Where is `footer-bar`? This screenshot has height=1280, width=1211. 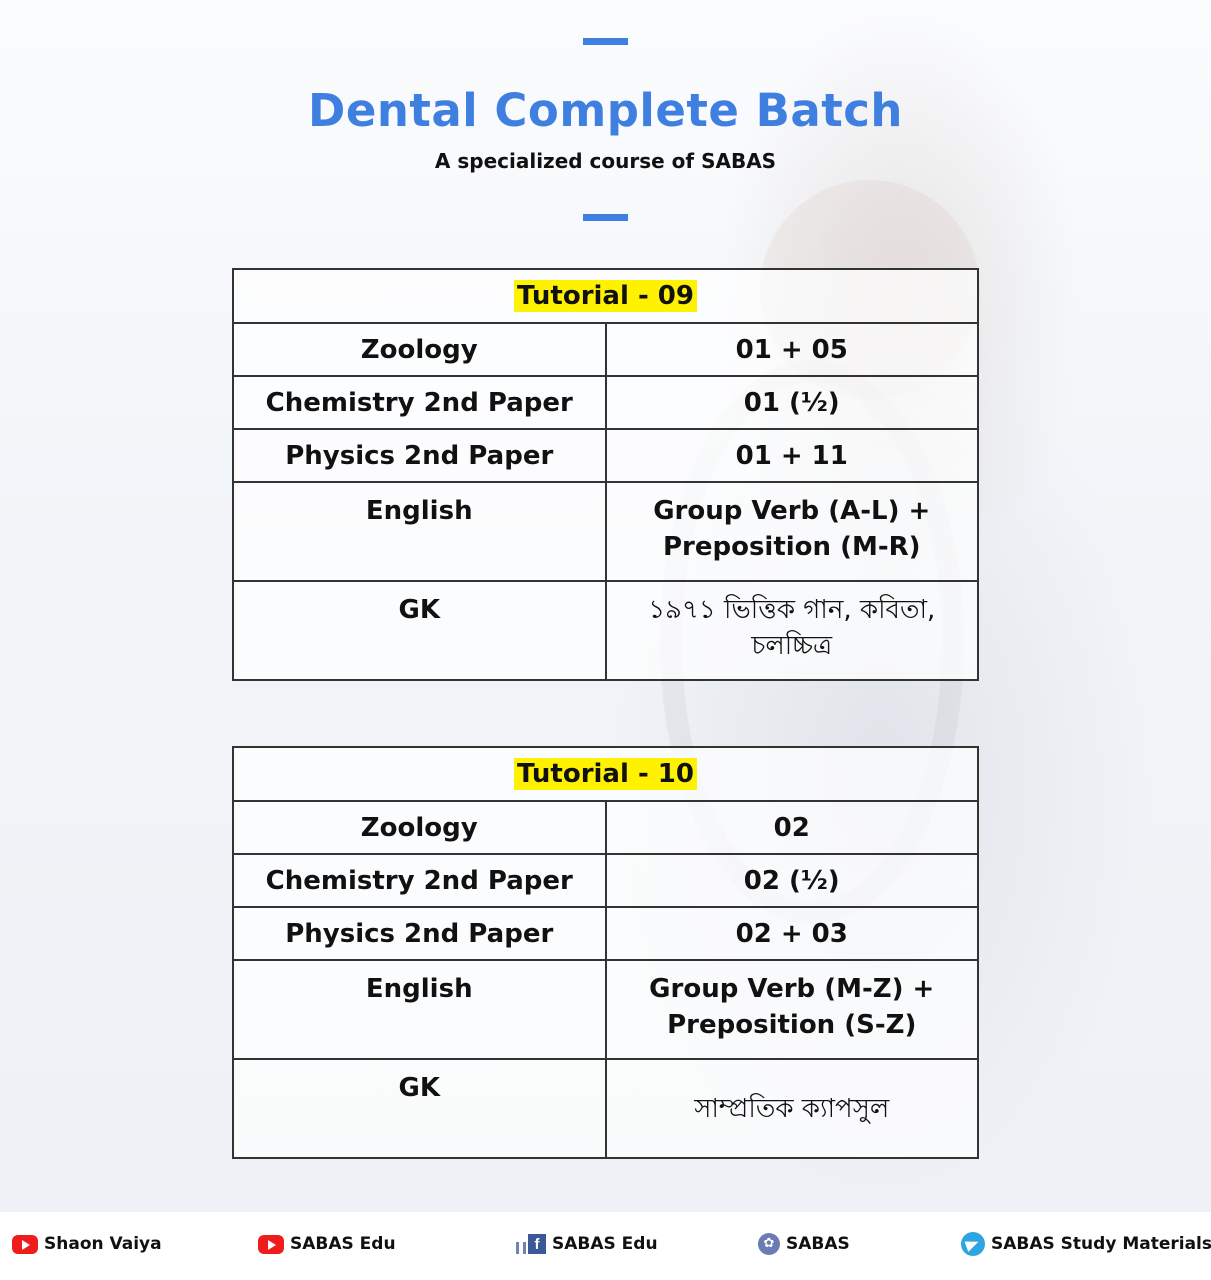
footer-bar is located at coordinates (605, 1246).